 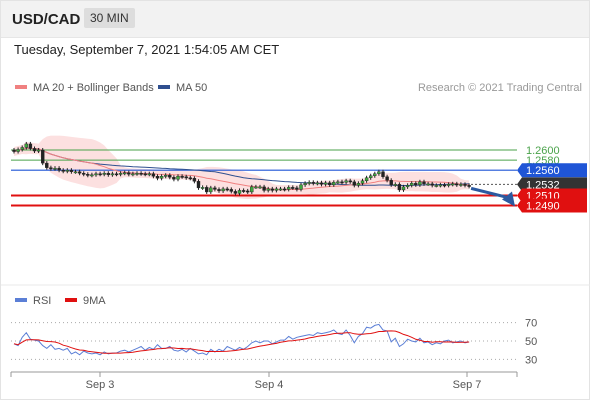 I want to click on rsi-level-label: 30, so click(x=531, y=360).